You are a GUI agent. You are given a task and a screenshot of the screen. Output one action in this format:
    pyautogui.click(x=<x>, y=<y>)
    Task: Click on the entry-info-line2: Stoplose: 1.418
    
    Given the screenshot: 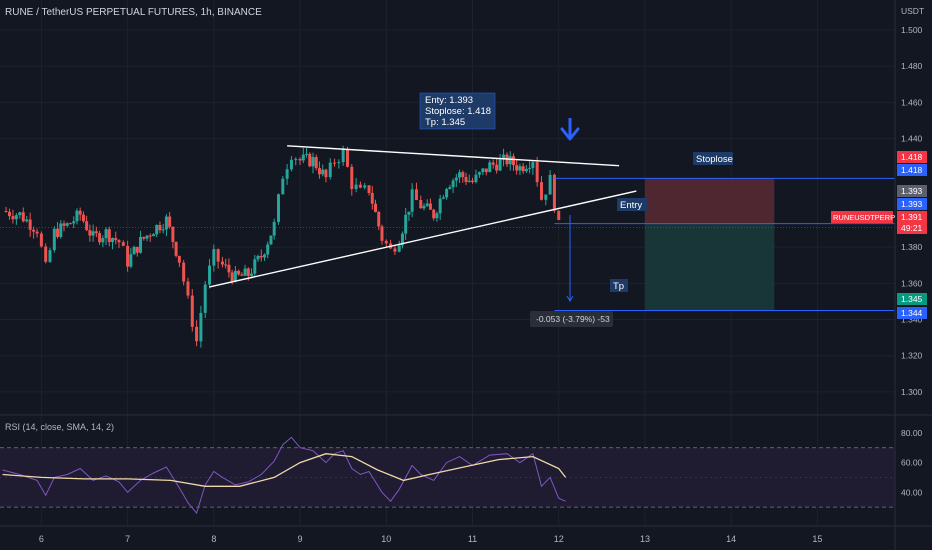 What is the action you would take?
    pyautogui.click(x=458, y=111)
    